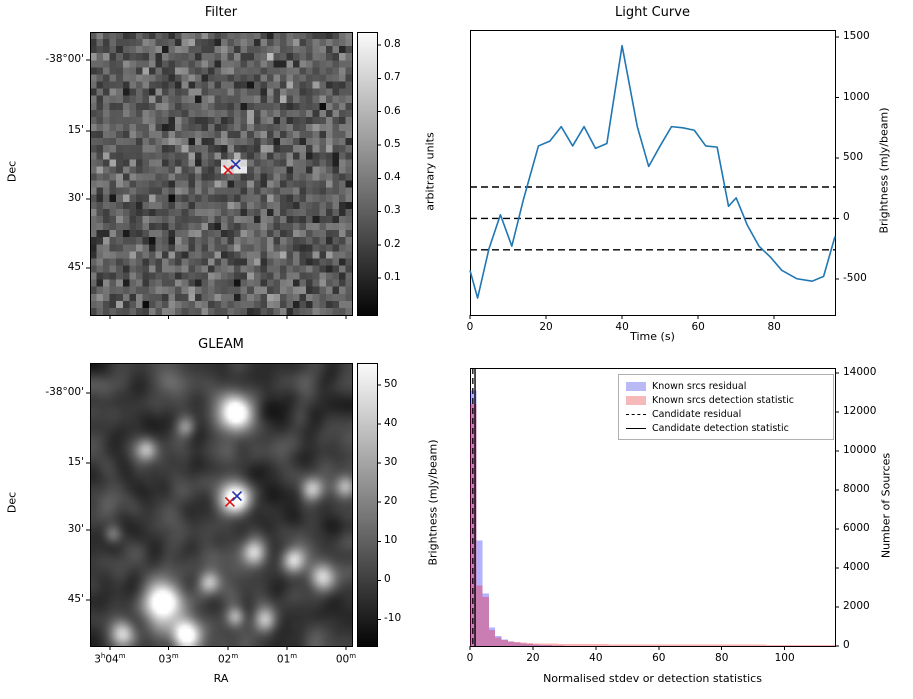  I want to click on gleam-colorbar-label: Brightness (mJy/beam), so click(433, 502).